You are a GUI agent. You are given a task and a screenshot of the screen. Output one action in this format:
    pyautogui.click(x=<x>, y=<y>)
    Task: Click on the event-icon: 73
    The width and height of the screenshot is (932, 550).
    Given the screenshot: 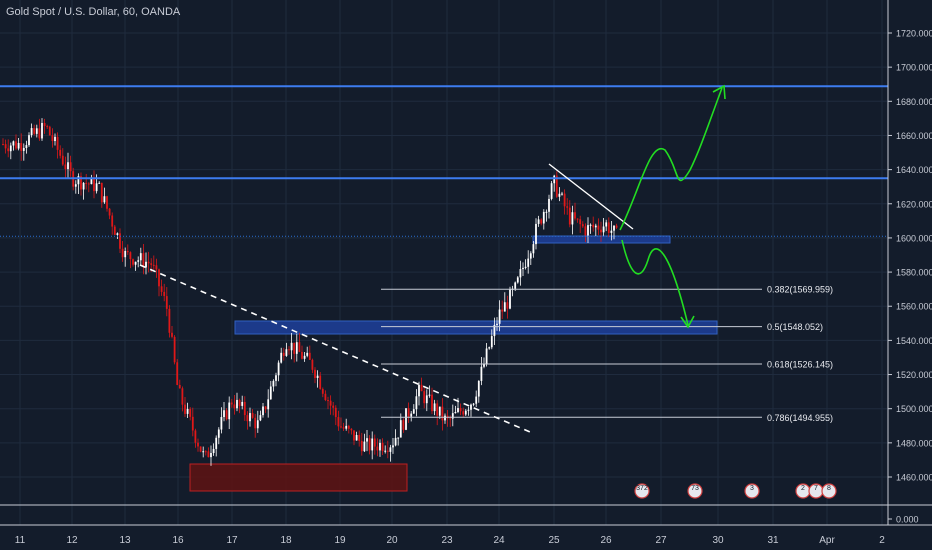 What is the action you would take?
    pyautogui.click(x=695, y=491)
    